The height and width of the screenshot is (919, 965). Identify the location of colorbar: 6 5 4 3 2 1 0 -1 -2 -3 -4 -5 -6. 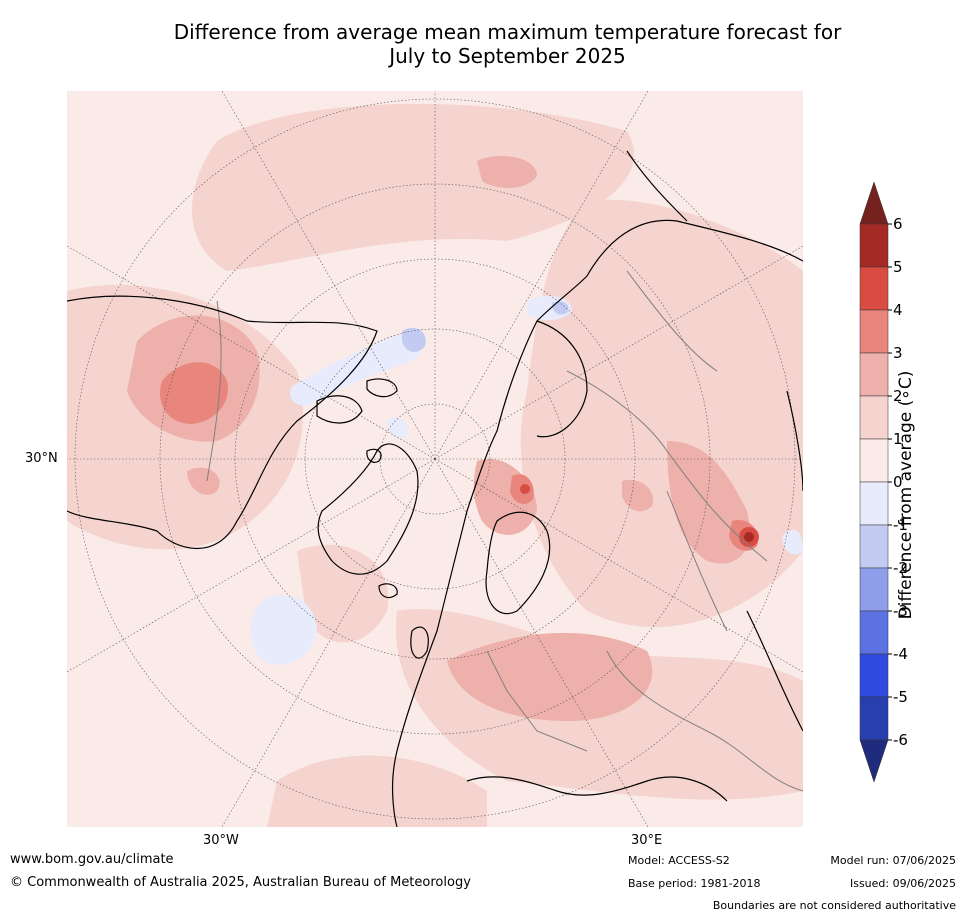
(883, 482).